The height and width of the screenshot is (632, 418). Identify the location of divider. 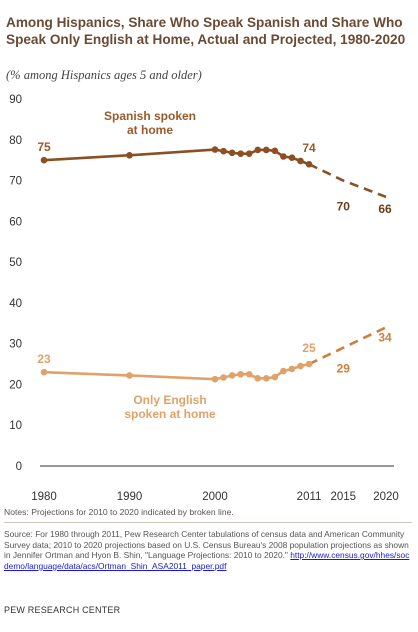
(208, 522).